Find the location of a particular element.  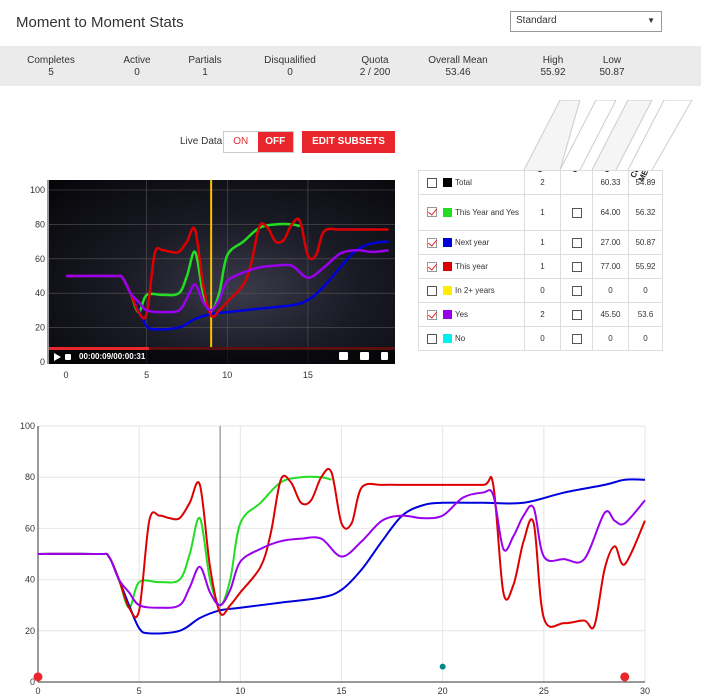

stat-label: Disqualified is located at coordinates (290, 60).